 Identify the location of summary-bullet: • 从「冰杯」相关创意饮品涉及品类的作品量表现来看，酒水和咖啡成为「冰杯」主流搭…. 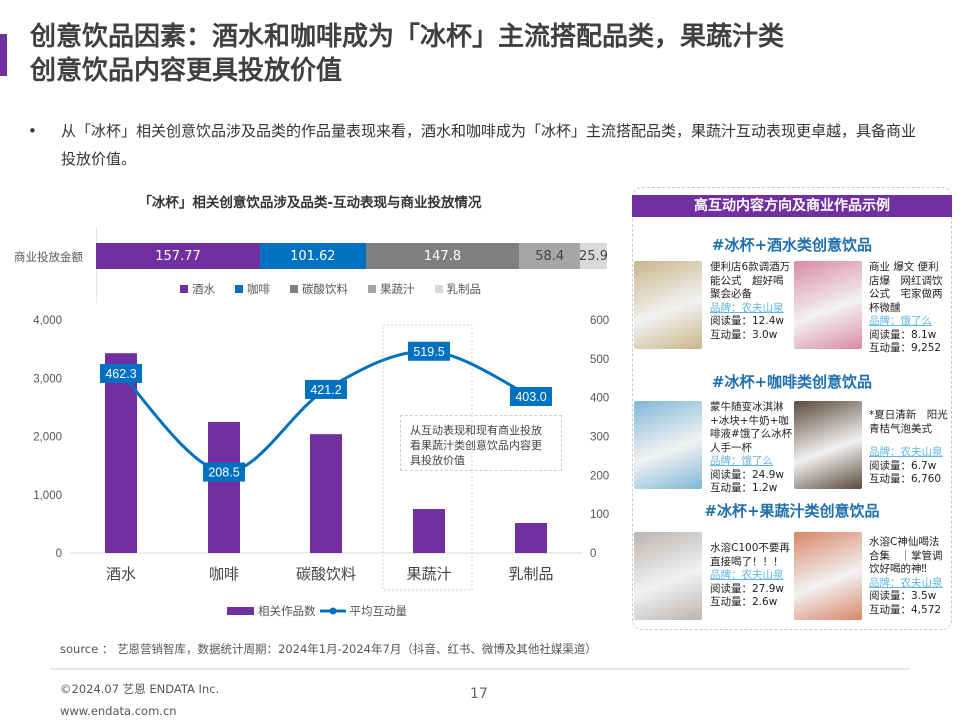
(478, 145).